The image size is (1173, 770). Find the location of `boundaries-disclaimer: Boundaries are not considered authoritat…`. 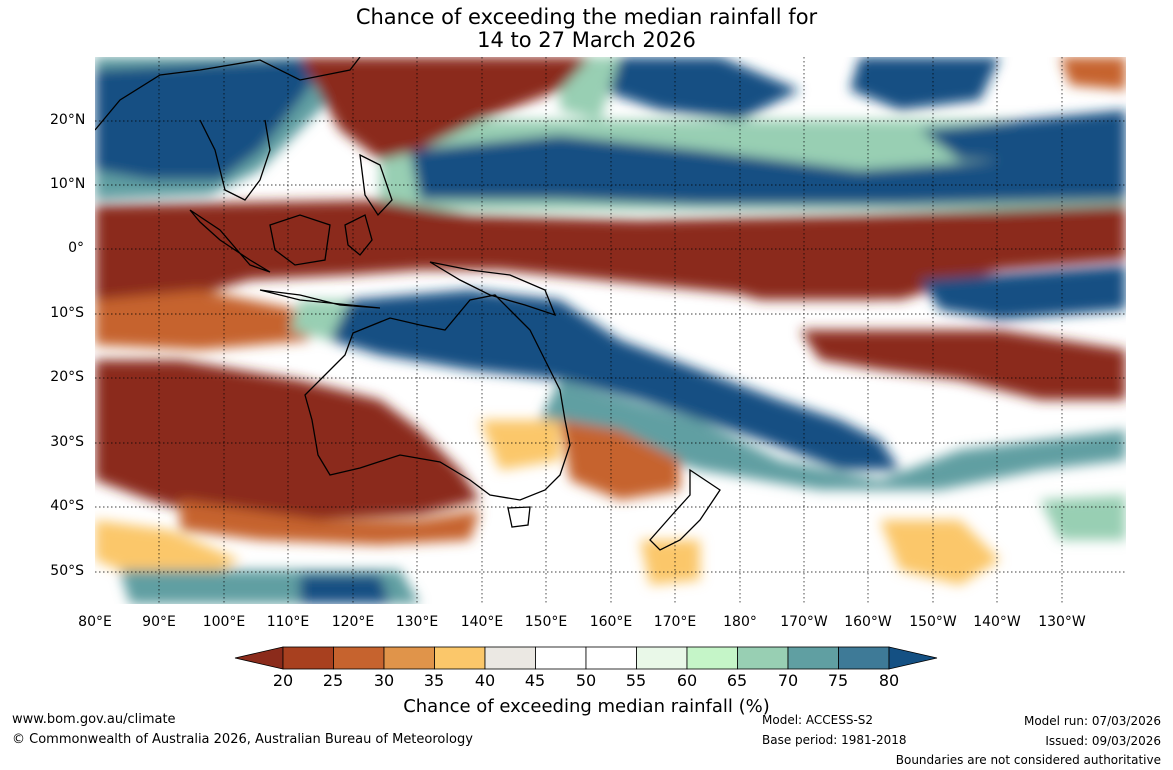

boundaries-disclaimer: Boundaries are not considered authoritat… is located at coordinates (1028, 760).